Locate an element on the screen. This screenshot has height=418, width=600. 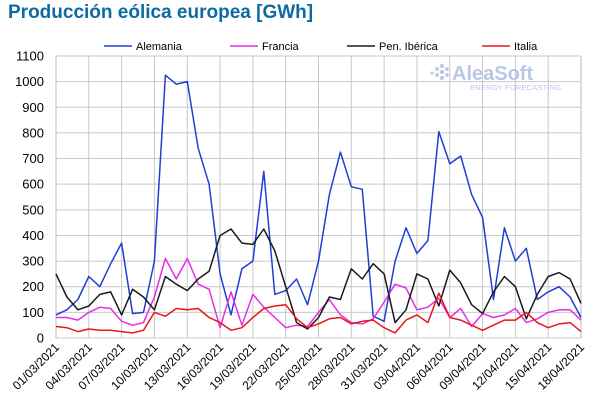
y-tick-label: 900 is located at coordinates (33, 107).